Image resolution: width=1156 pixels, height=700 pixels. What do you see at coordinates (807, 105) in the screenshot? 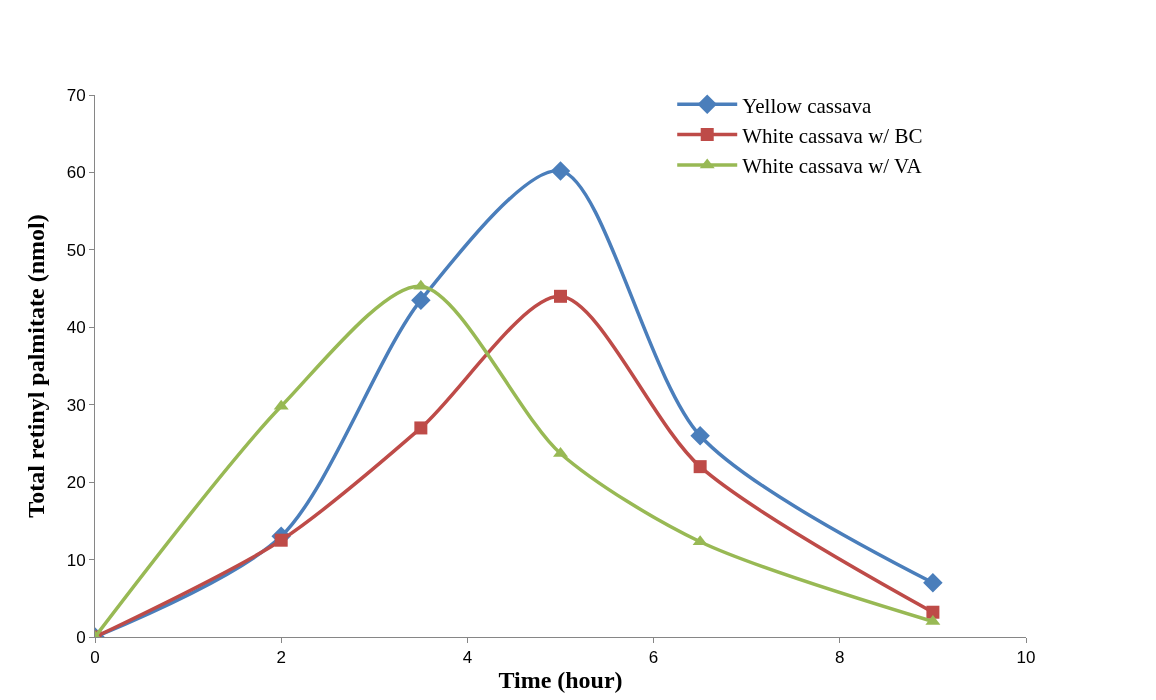
I see `legend-label: Yellow cassava` at bounding box center [807, 105].